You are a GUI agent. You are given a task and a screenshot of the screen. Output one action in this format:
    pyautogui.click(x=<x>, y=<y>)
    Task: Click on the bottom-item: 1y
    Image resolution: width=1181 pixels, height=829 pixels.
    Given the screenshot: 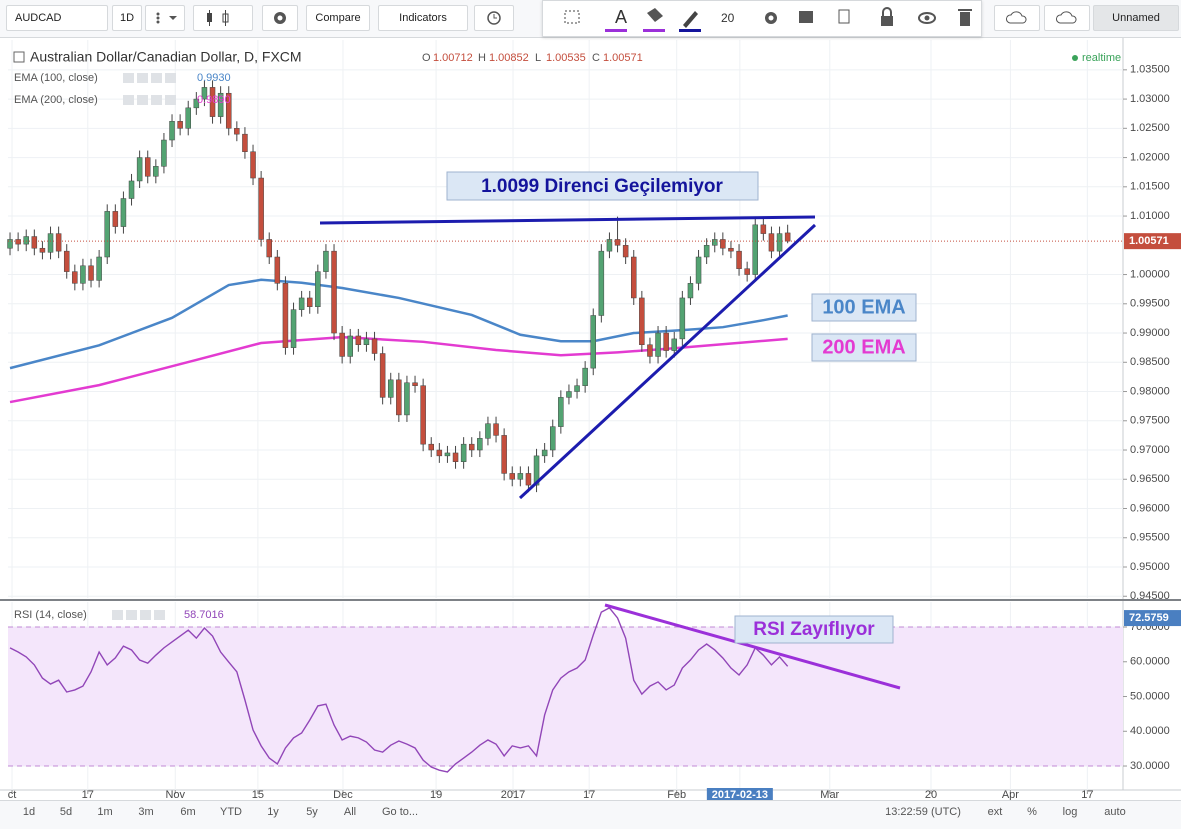 What is the action you would take?
    pyautogui.click(x=273, y=812)
    